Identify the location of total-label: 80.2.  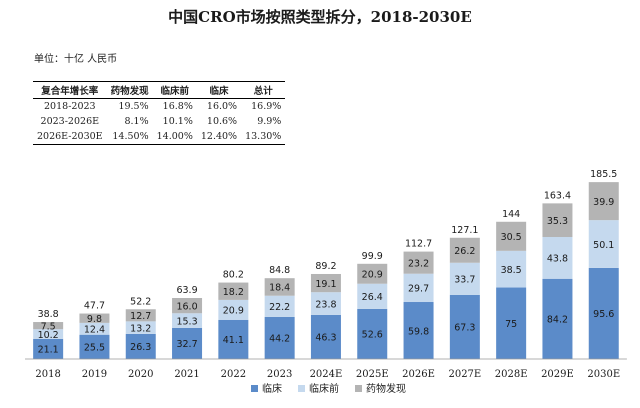
(233, 275).